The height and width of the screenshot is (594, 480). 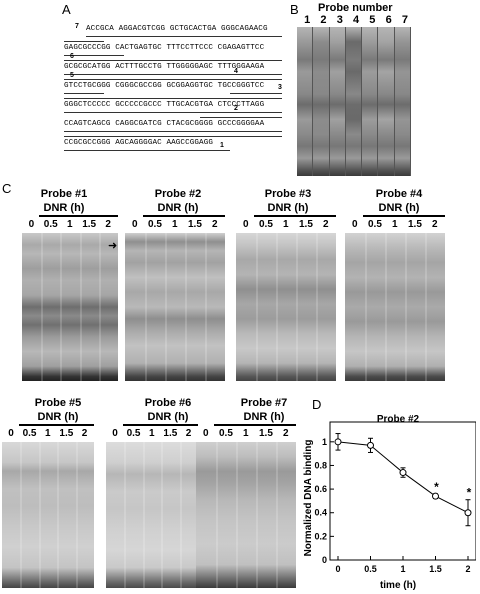 I want to click on x-tick-label: 1, so click(x=402, y=569).